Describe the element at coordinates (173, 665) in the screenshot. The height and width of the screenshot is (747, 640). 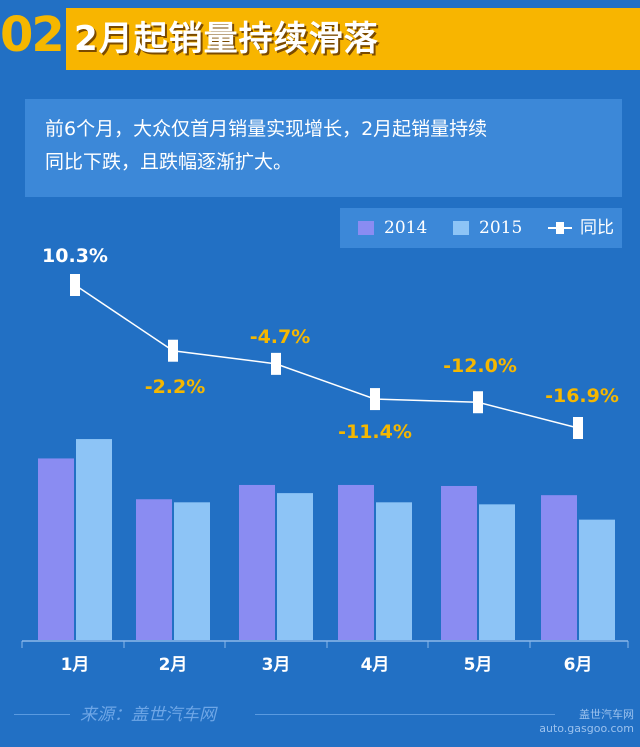
I see `x-tick-label-2: 2月` at that location.